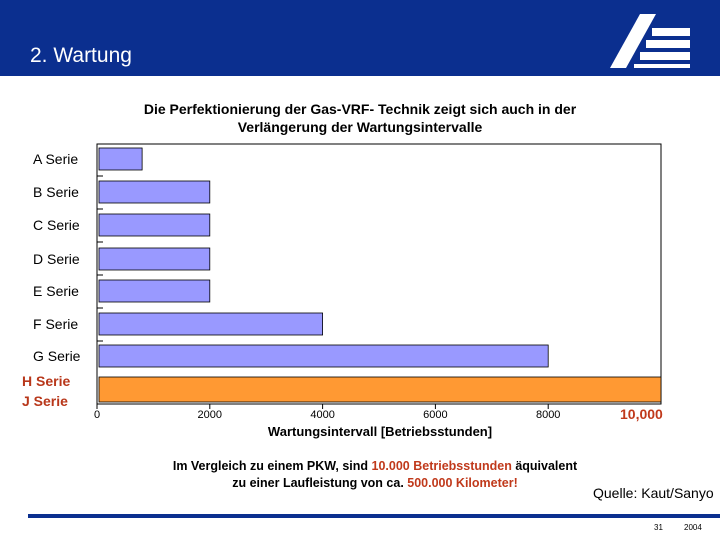  I want to click on bar-h-j-serie, so click(380, 389).